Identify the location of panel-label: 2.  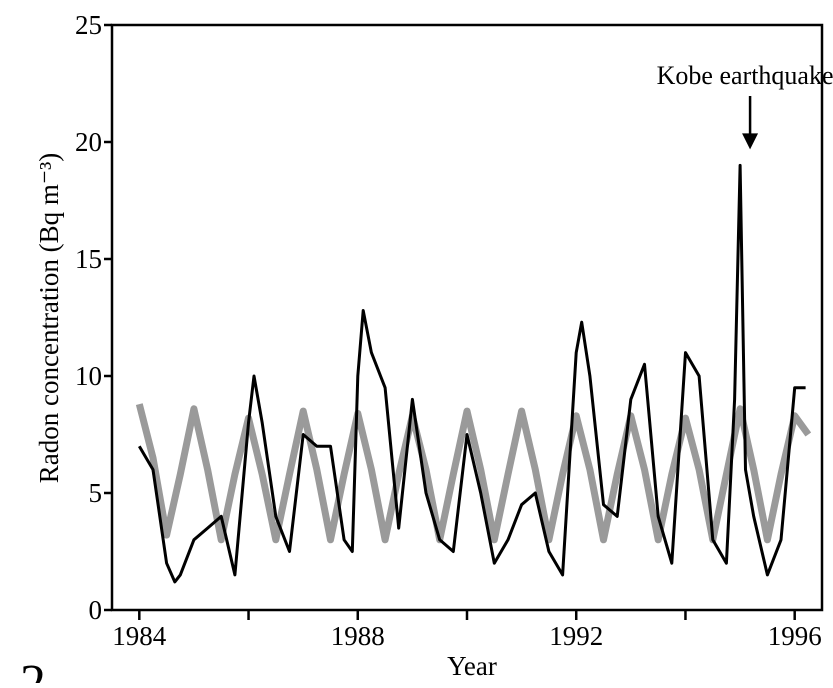
(33, 669).